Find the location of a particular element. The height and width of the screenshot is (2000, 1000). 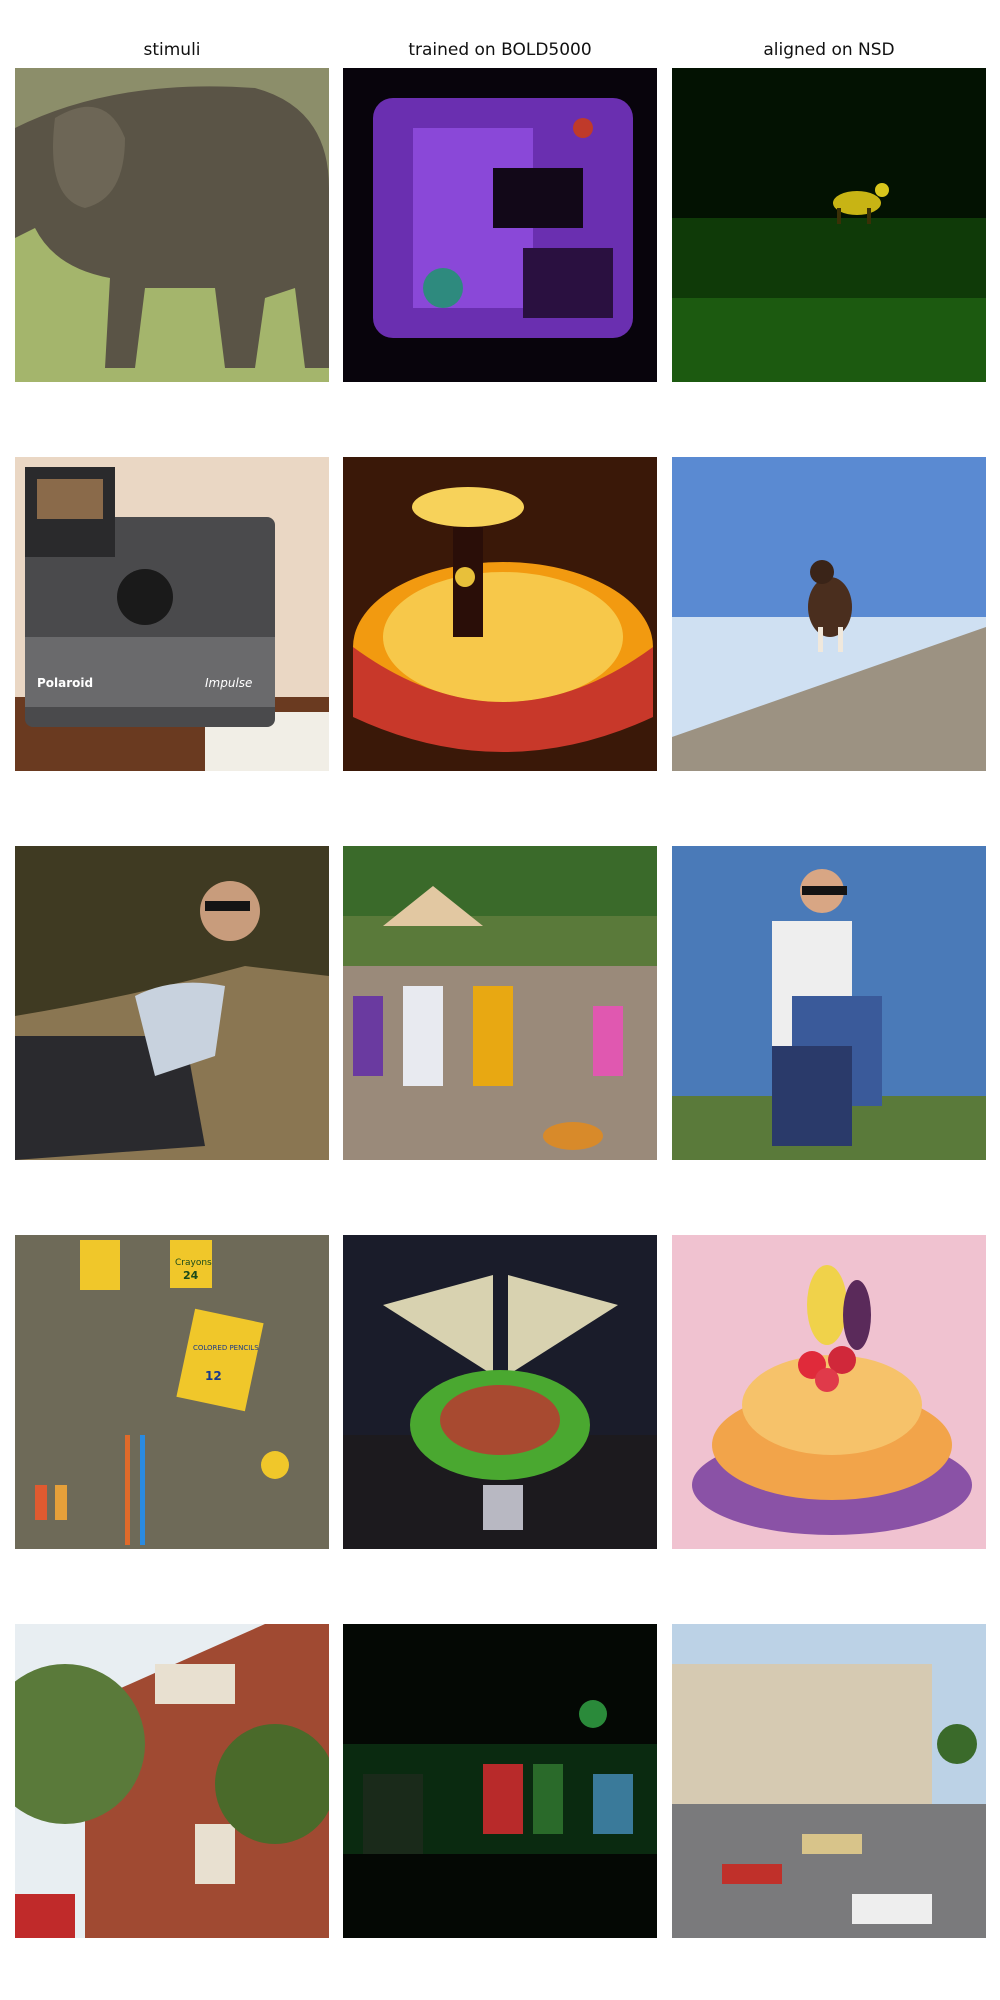

stimulus-image-brick-building is located at coordinates (172, 1781).